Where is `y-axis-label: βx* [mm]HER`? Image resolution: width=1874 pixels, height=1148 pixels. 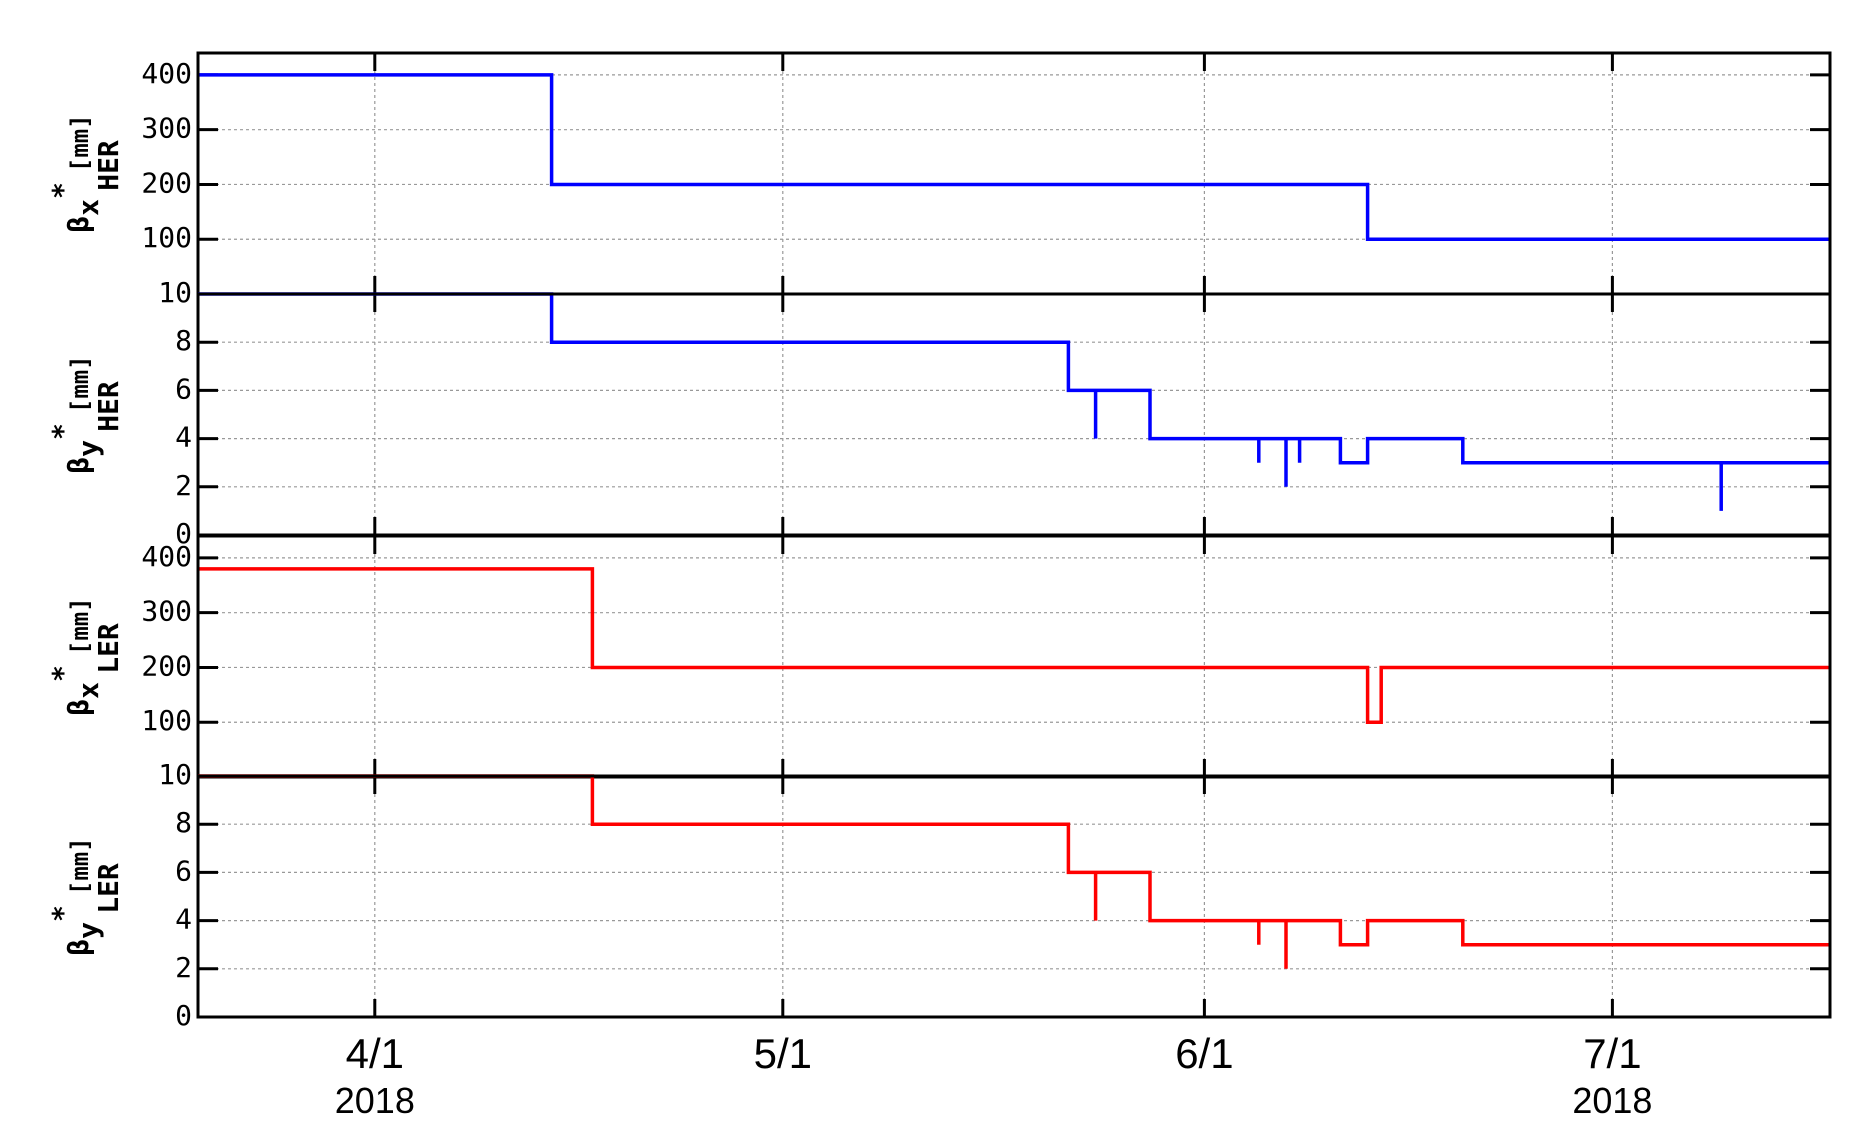
y-axis-label: βx* [mm]HER is located at coordinates (85, 173).